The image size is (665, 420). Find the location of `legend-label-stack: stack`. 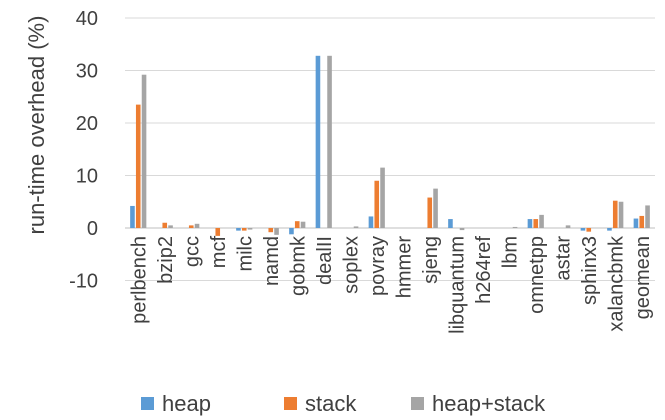

legend-label-stack: stack is located at coordinates (331, 403).